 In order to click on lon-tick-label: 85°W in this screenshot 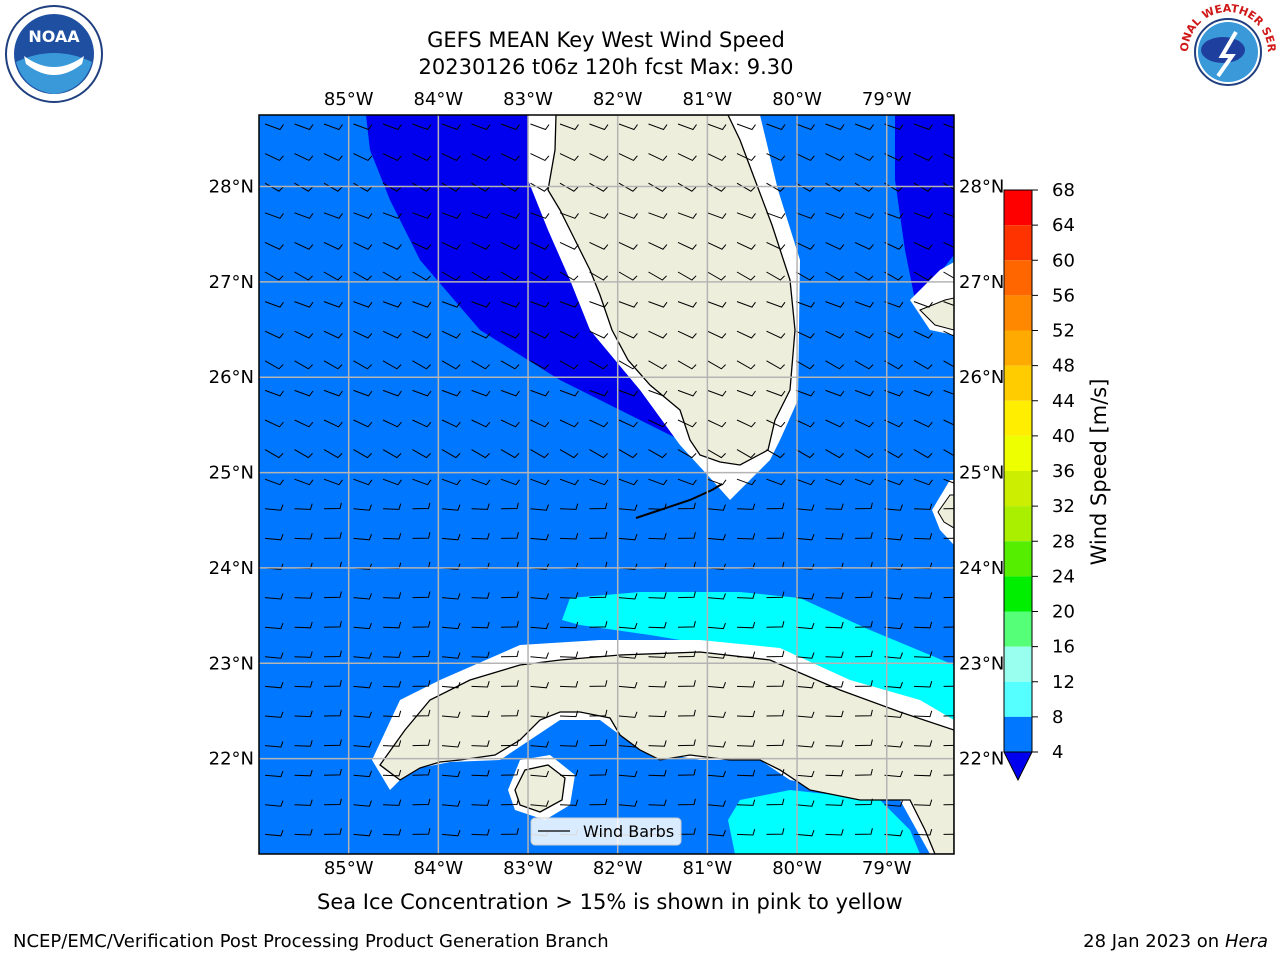, I will do `click(349, 99)`.